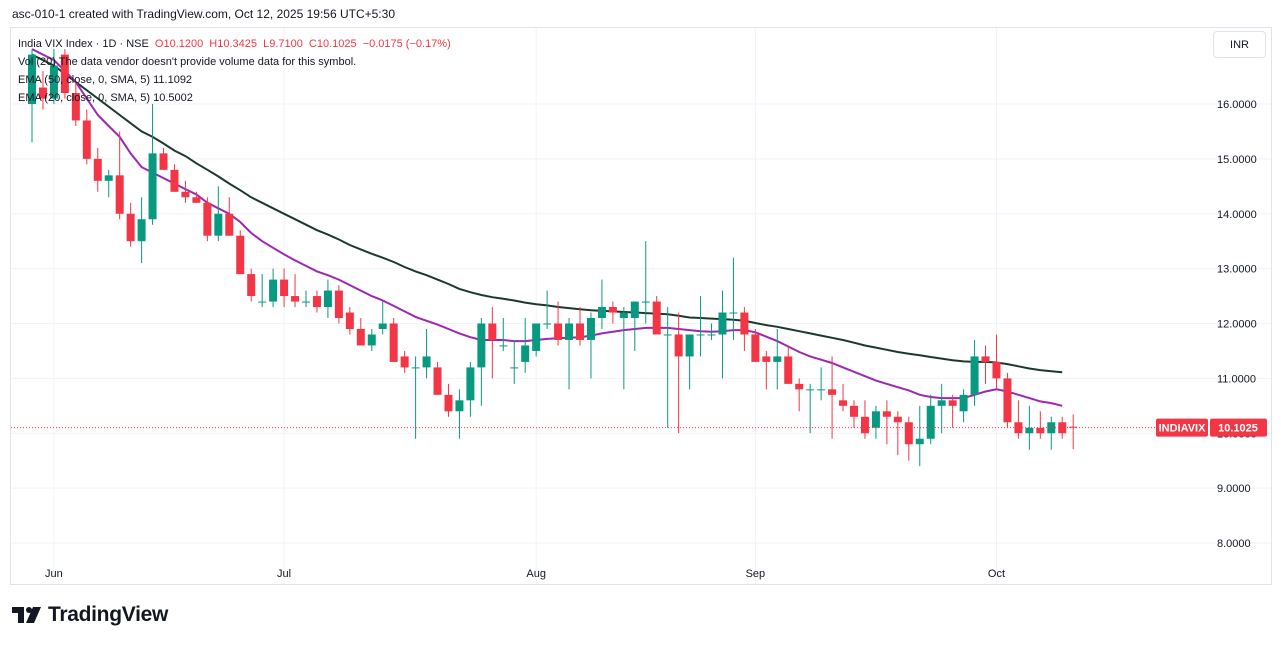 Image resolution: width=1281 pixels, height=646 pixels. What do you see at coordinates (1234, 489) in the screenshot?
I see `y-tick-label: 9.0000` at bounding box center [1234, 489].